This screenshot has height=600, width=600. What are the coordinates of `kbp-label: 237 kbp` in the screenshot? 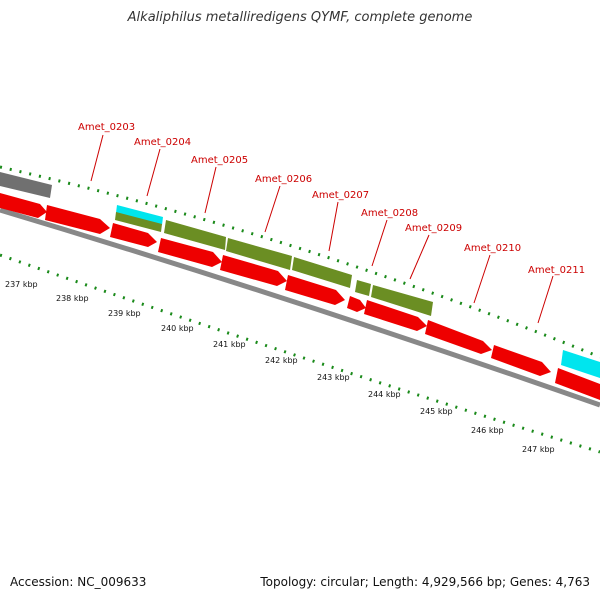 It's located at (21, 284).